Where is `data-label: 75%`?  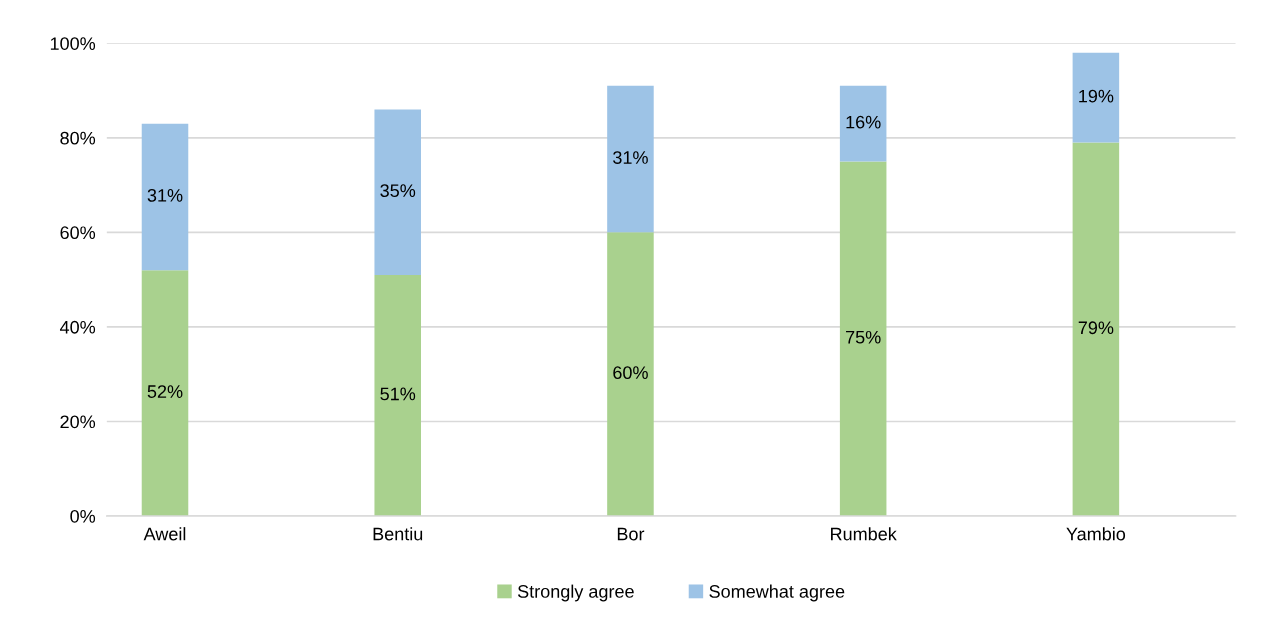
data-label: 75% is located at coordinates (863, 337).